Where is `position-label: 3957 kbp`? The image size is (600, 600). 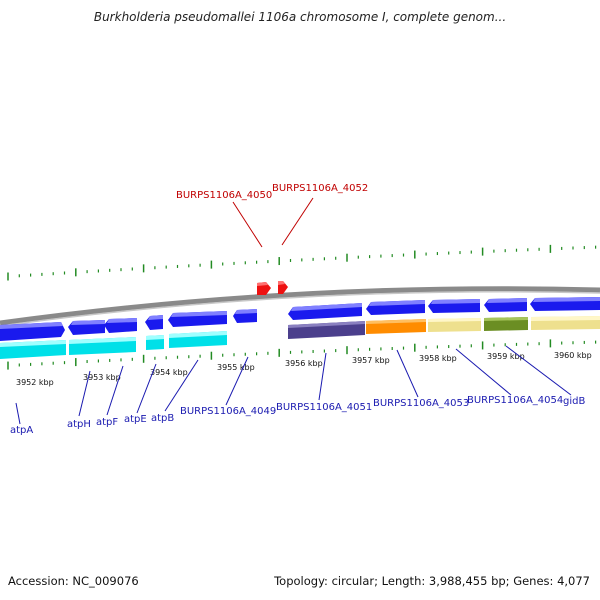
position-label: 3957 kbp is located at coordinates (371, 360).